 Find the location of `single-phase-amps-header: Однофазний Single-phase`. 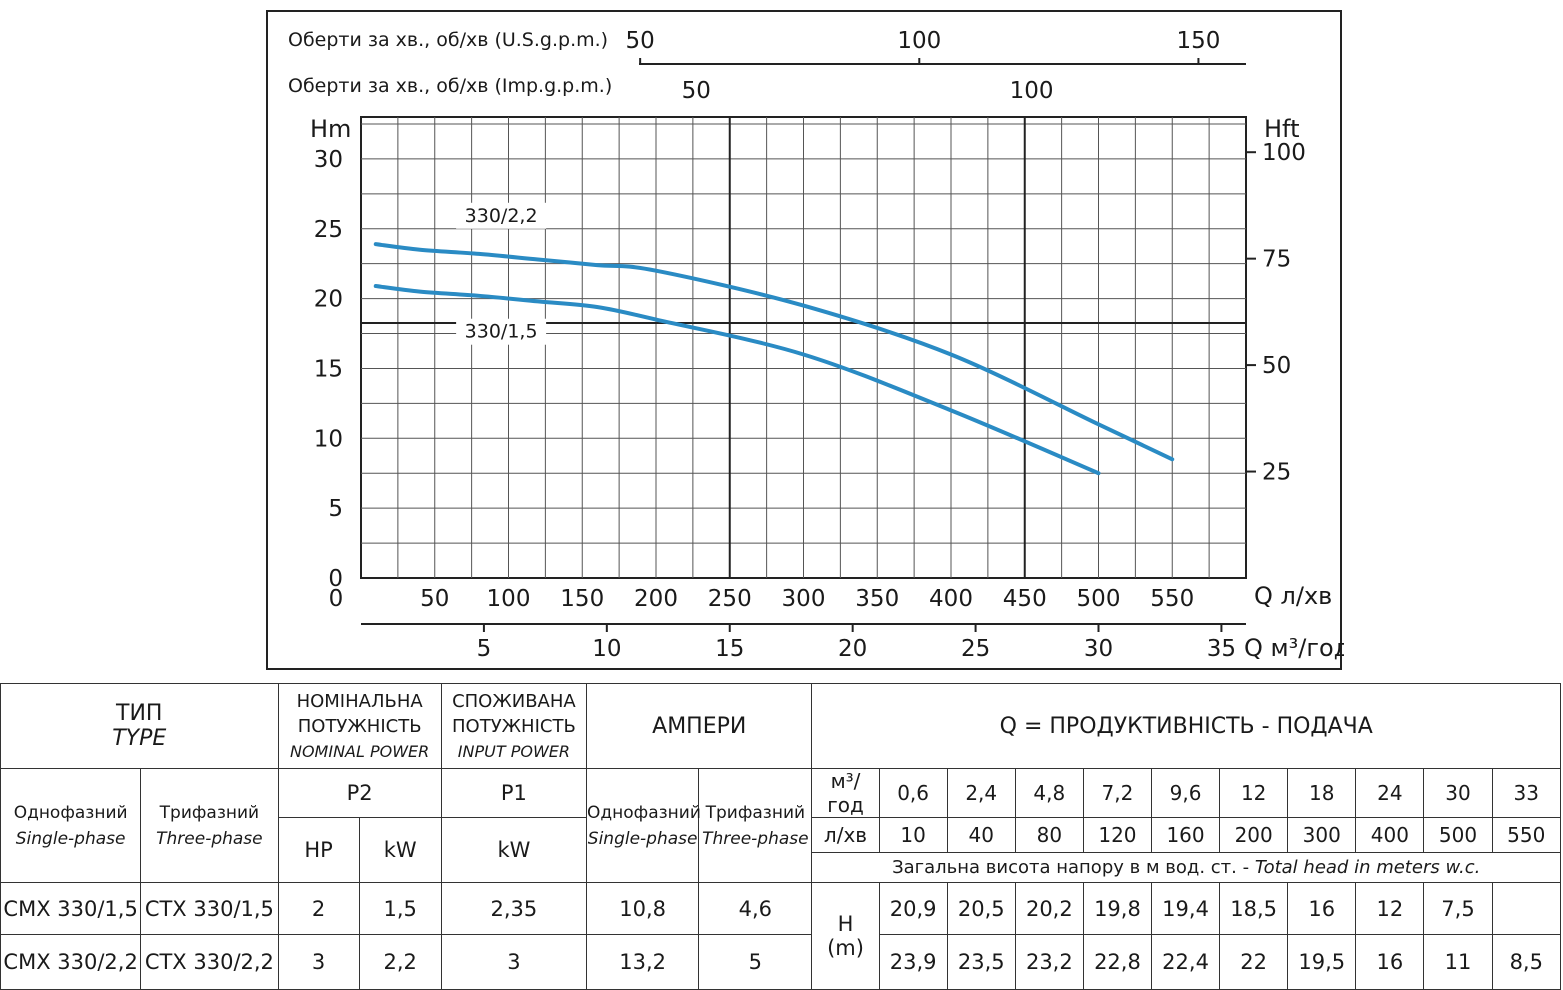

single-phase-amps-header: Однофазний Single-phase is located at coordinates (643, 825).